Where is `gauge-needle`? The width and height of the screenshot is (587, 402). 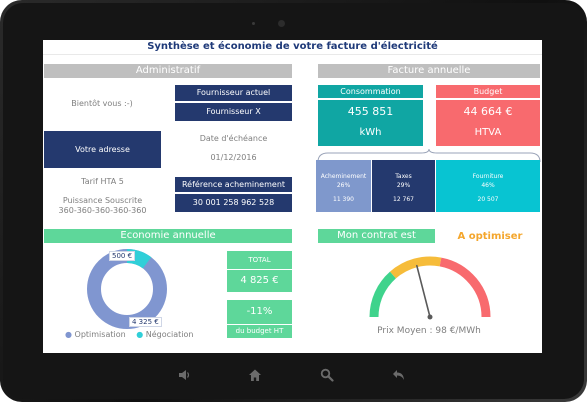
gauge-needle is located at coordinates (423, 291).